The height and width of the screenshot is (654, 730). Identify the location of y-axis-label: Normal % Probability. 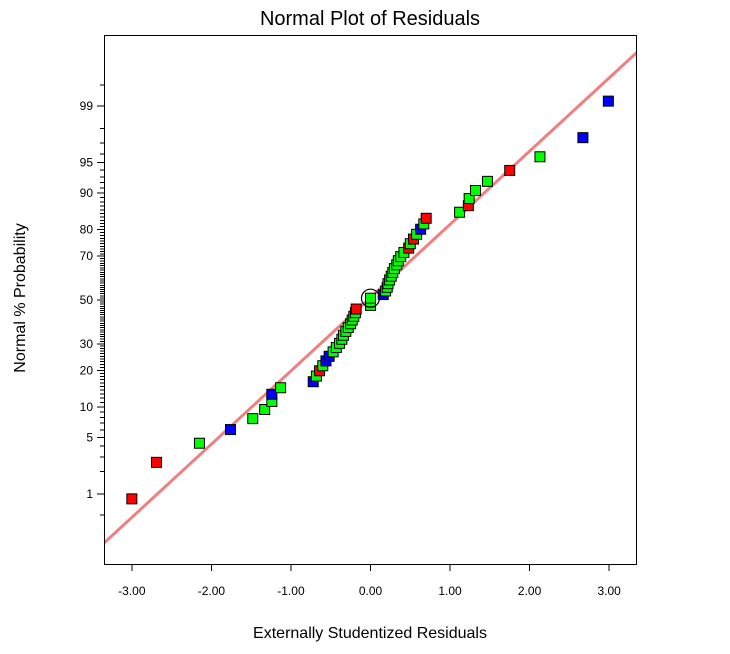
(20, 297).